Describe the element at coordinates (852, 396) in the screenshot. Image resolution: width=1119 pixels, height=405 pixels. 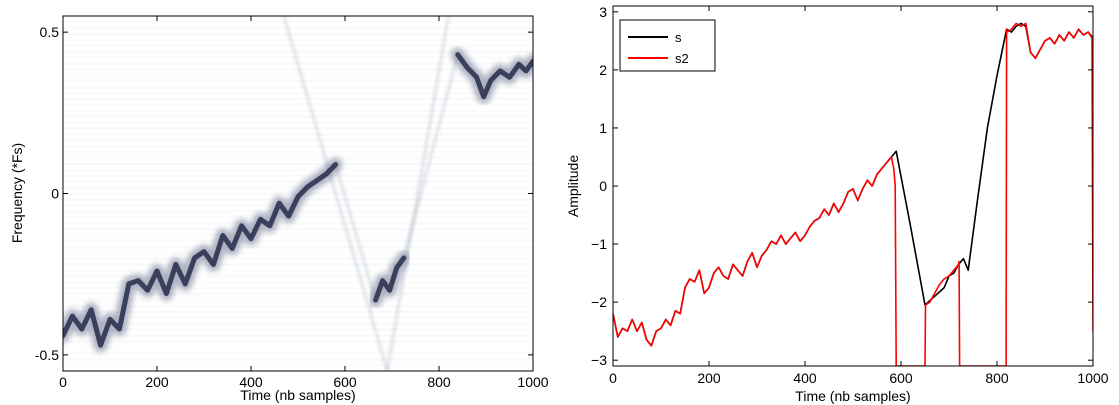
I see `right-x-axis-label: Time (nb samples)` at that location.